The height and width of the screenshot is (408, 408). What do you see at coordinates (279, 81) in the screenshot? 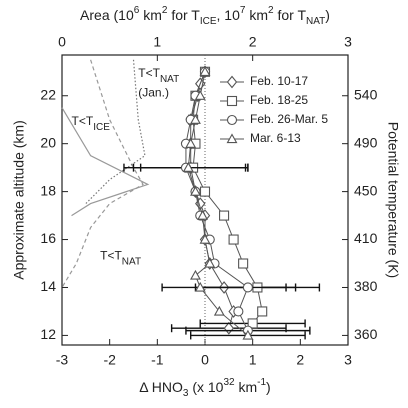
I see `legend-label: Feb. 10-17` at bounding box center [279, 81].